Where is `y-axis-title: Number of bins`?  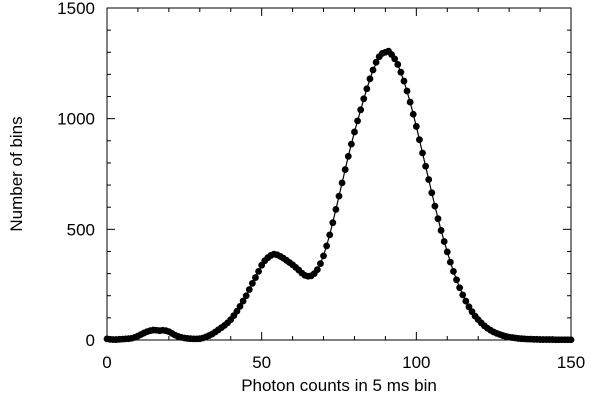
y-axis-title: Number of bins is located at coordinates (16, 173).